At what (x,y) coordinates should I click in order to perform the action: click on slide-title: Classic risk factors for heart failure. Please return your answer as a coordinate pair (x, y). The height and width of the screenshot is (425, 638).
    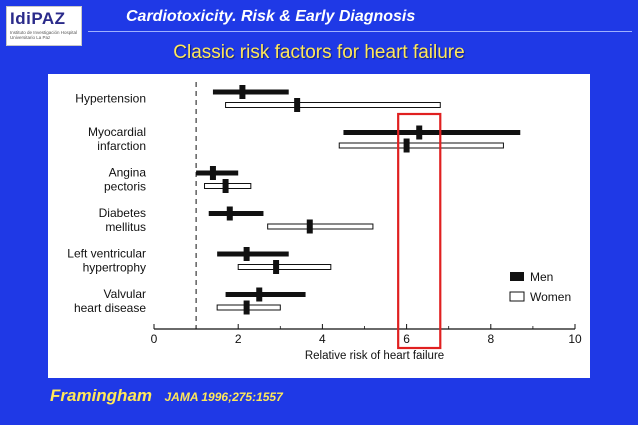
    Looking at the image, I should click on (319, 52).